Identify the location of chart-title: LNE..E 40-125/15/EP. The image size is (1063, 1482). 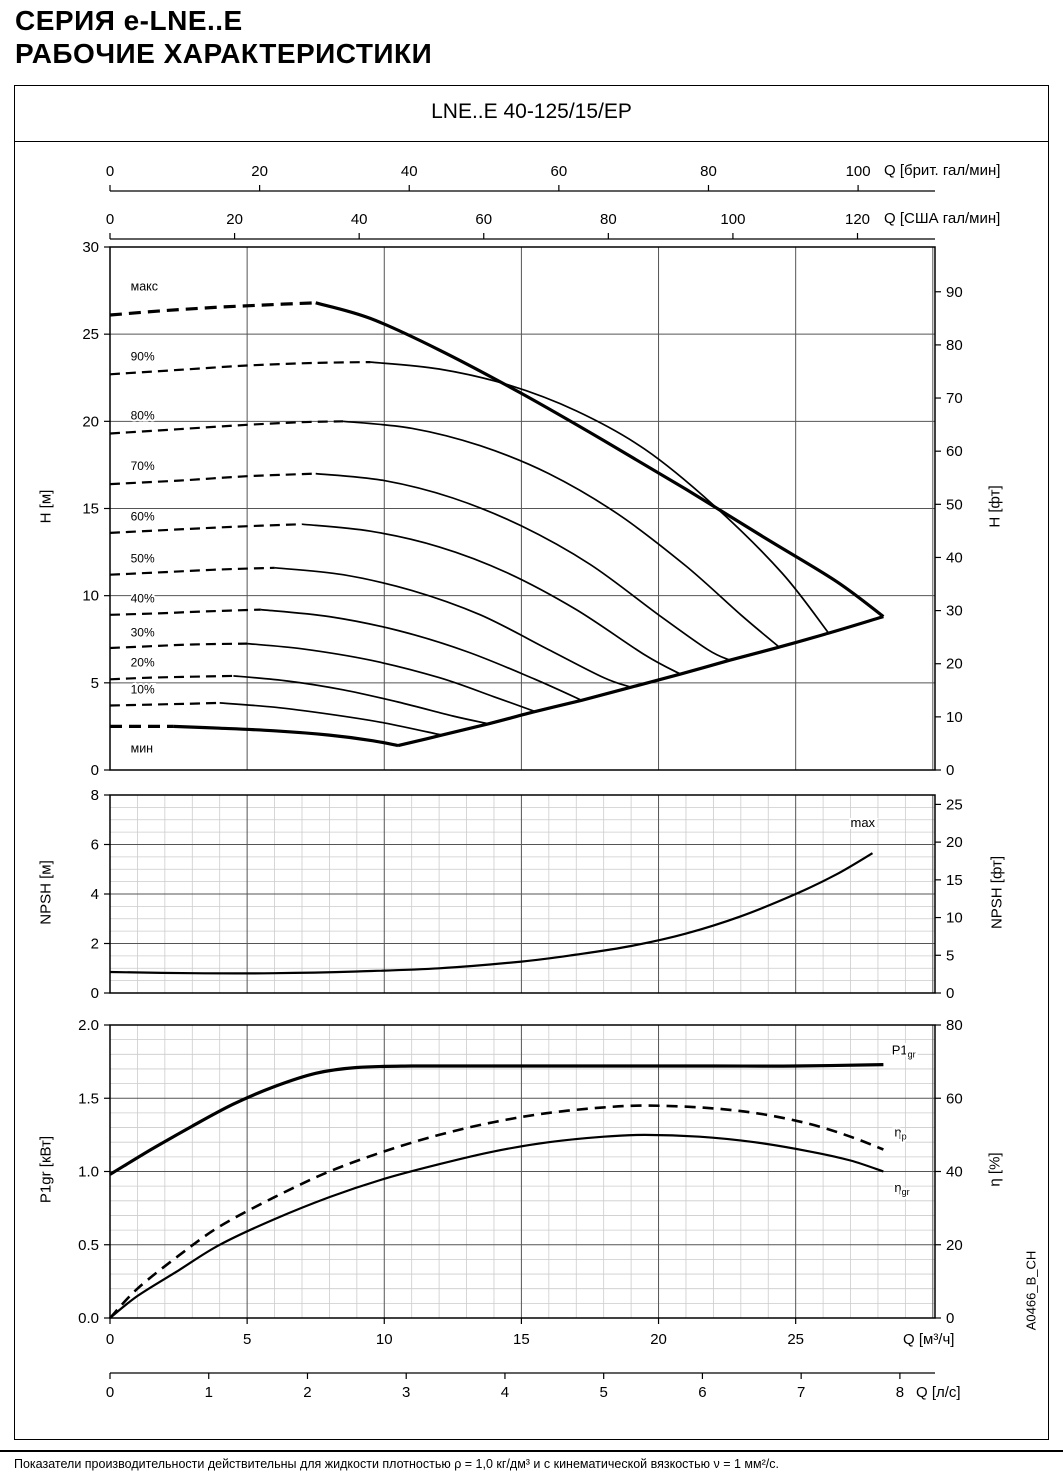
(531, 111).